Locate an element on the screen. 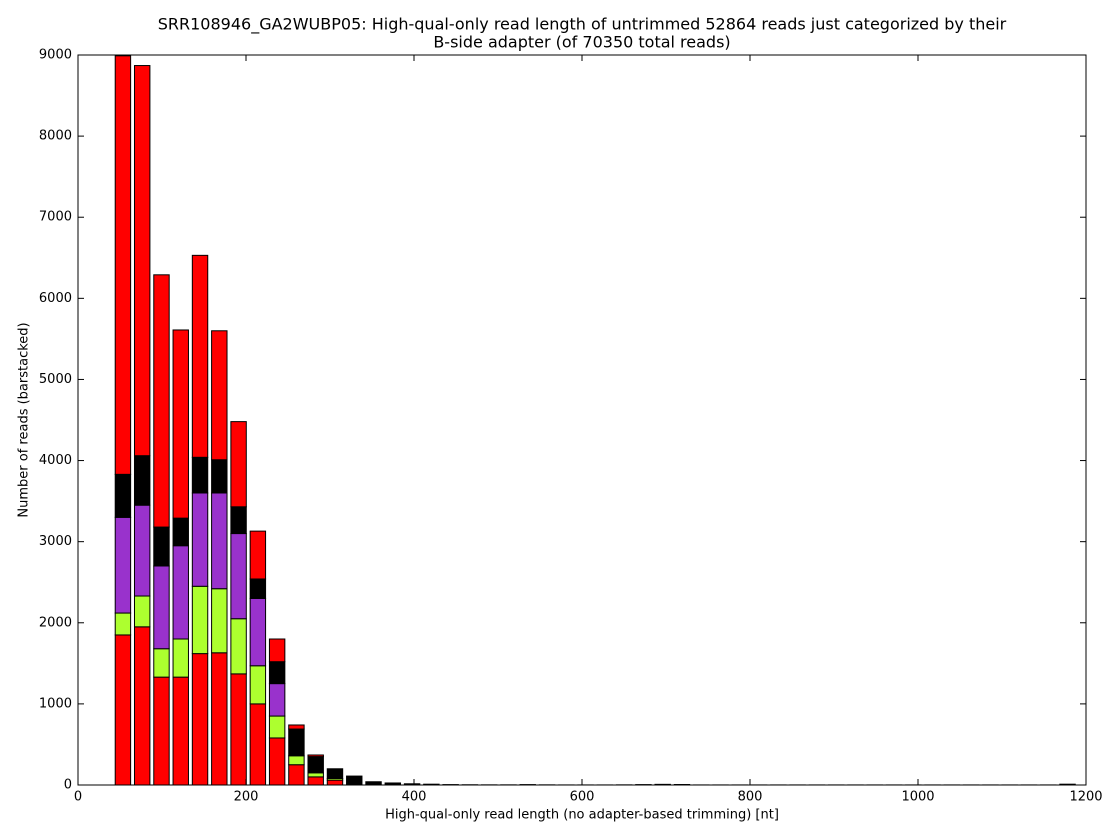 This screenshot has height=840, width=1120. y-tick-label: 8000 is located at coordinates (55, 136).